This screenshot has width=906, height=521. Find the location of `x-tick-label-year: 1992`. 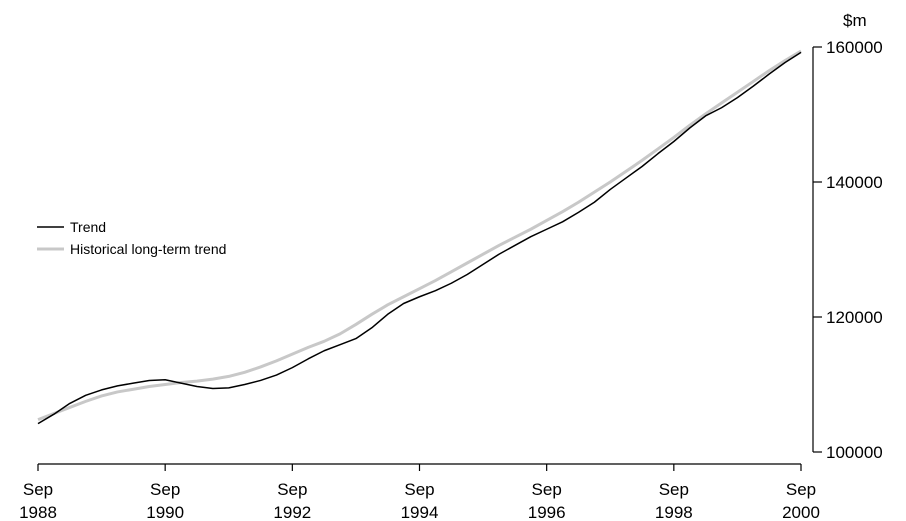

x-tick-label-year: 1992 is located at coordinates (292, 512).